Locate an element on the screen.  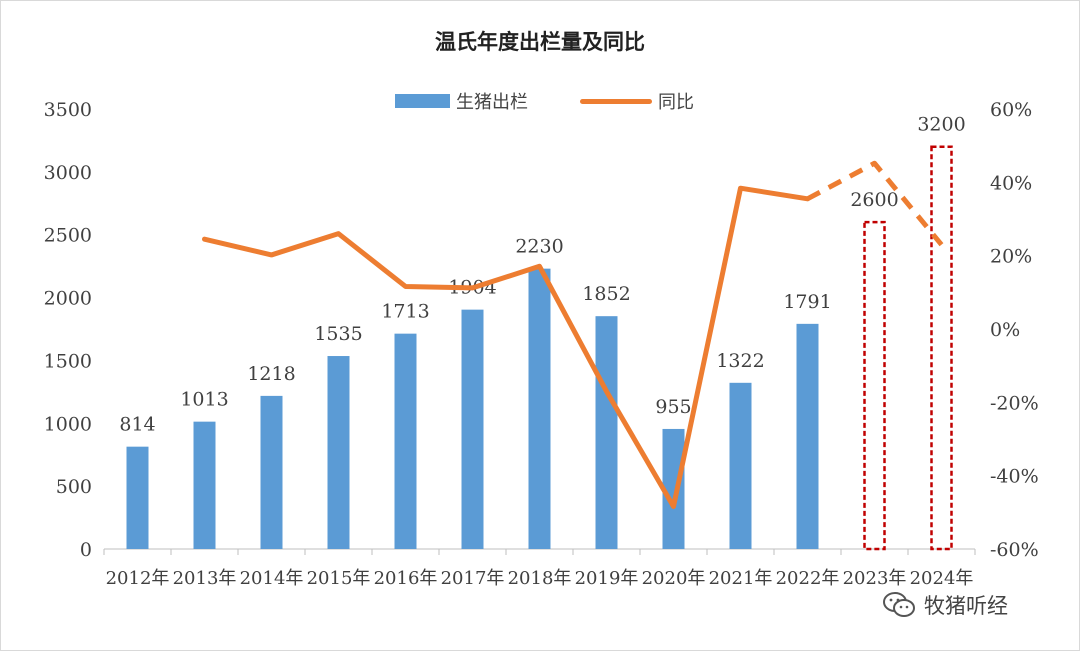
x-tick-label: 2017年 is located at coordinates (473, 578).